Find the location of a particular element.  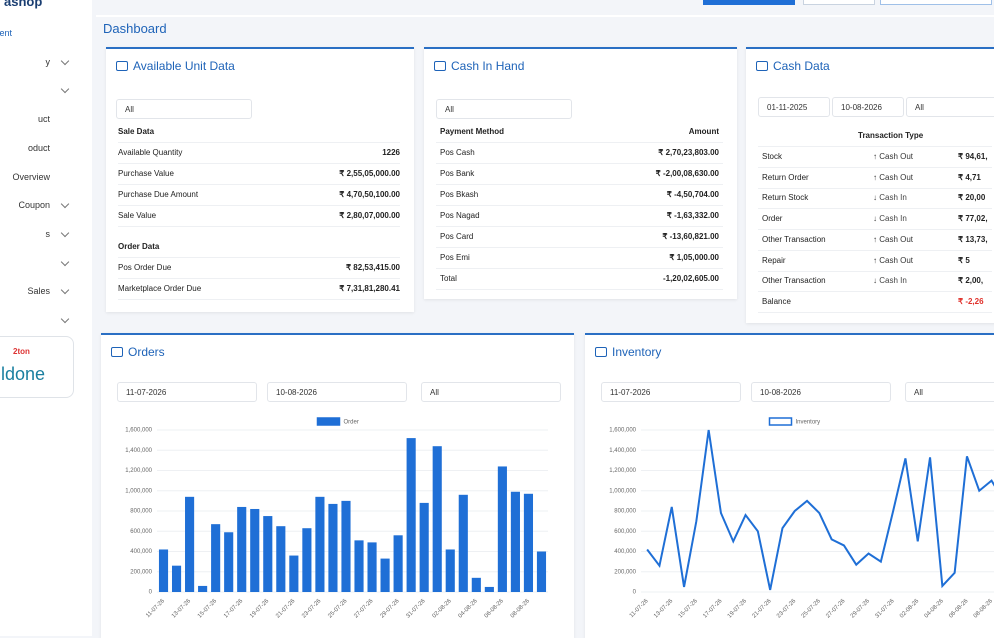

x-tick-label: 25-07-26 is located at coordinates (812, 609).